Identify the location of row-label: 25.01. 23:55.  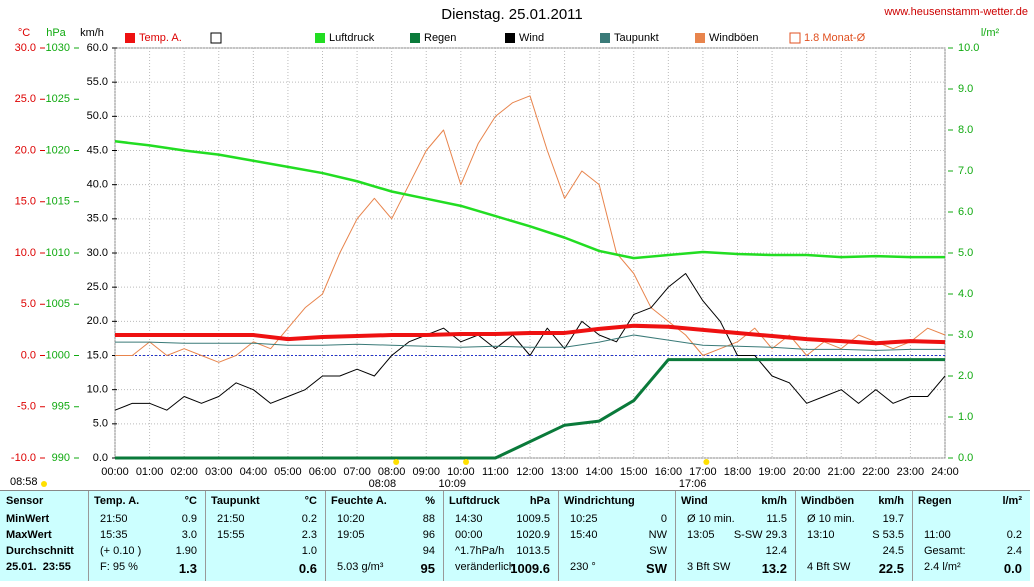
(38, 567).